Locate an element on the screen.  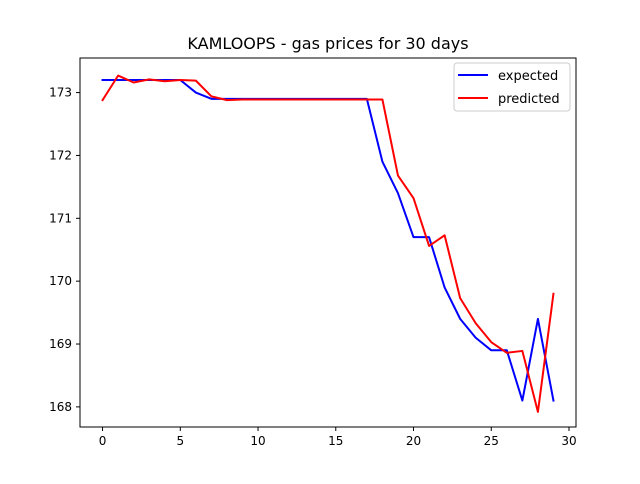
x-tick-label: 30 is located at coordinates (568, 441).